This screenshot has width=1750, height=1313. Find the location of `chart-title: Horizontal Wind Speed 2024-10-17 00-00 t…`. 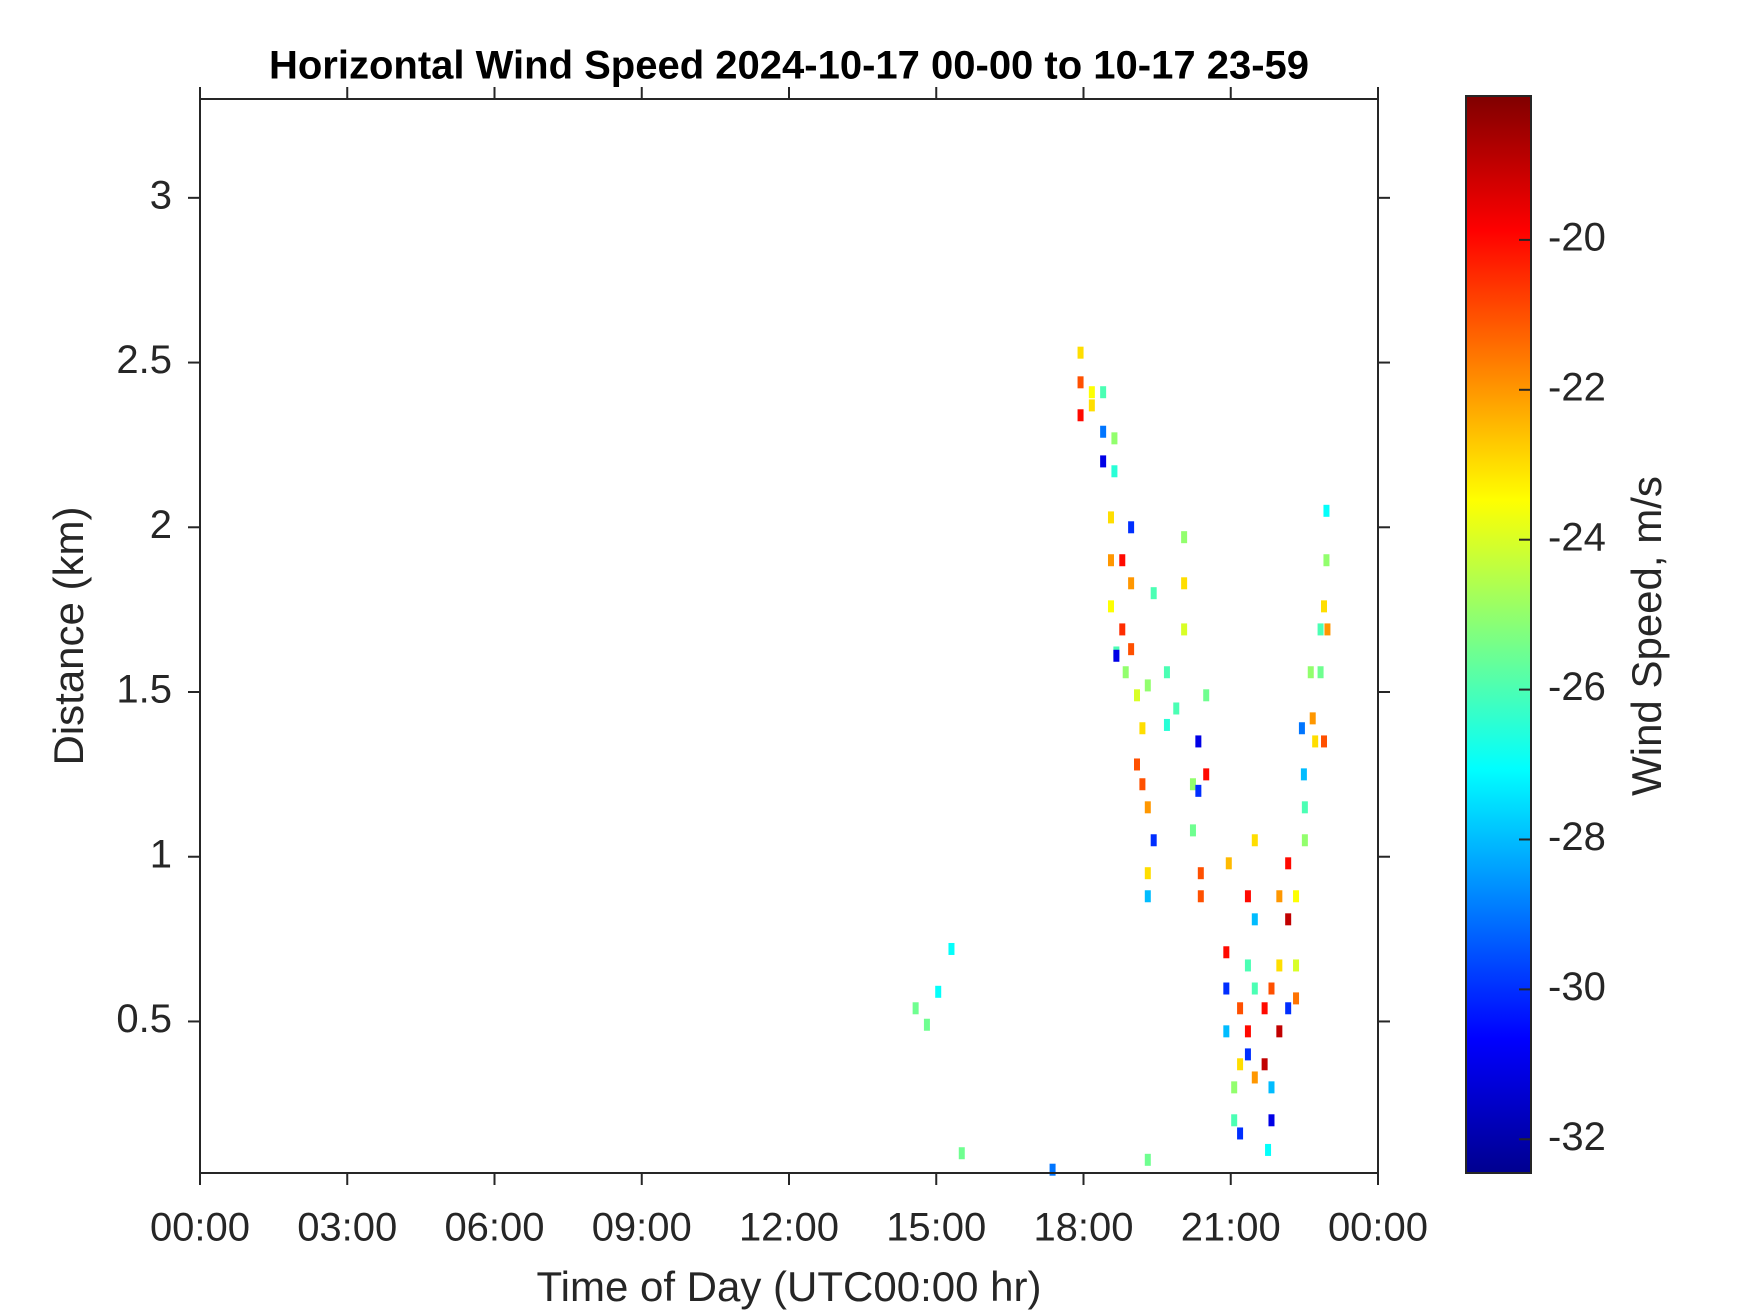

chart-title: Horizontal Wind Speed 2024-10-17 00-00 t… is located at coordinates (789, 66).